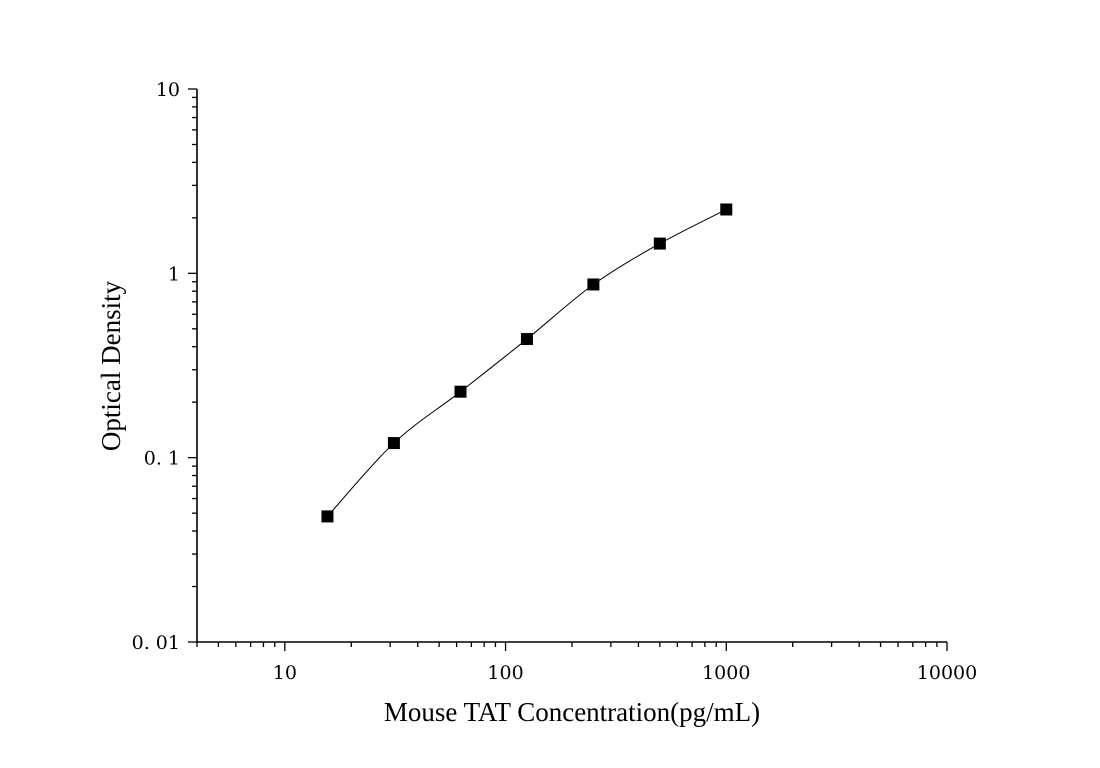 This screenshot has width=1100, height=768. What do you see at coordinates (572, 712) in the screenshot?
I see `x-axis-title: Mouse TAT Concentration(pg/mL)` at bounding box center [572, 712].